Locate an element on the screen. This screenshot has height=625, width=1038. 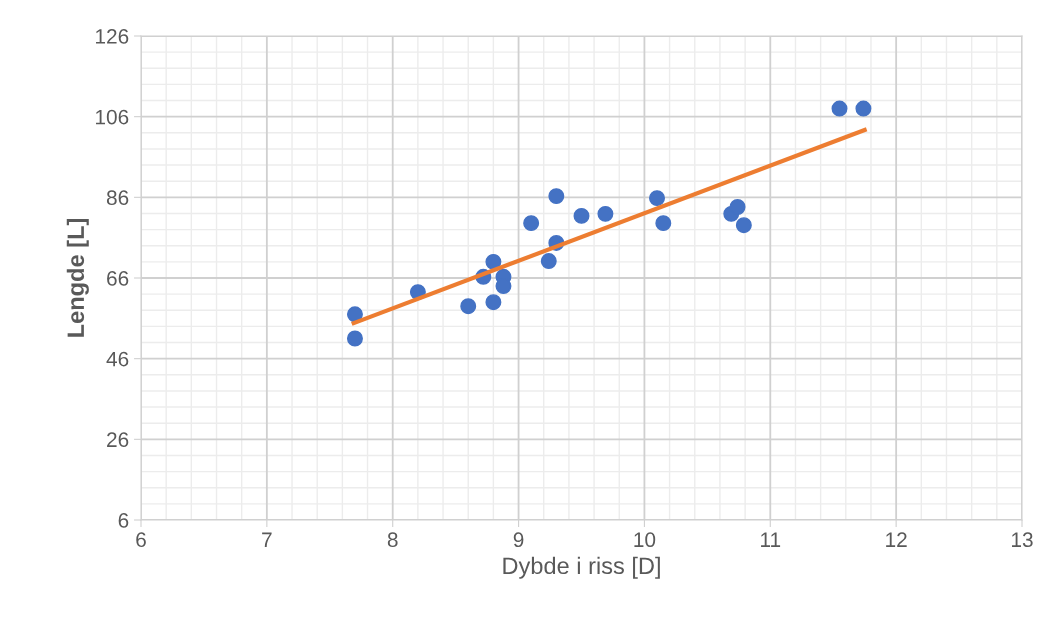
y-tick-label: 26 is located at coordinates (118, 440).